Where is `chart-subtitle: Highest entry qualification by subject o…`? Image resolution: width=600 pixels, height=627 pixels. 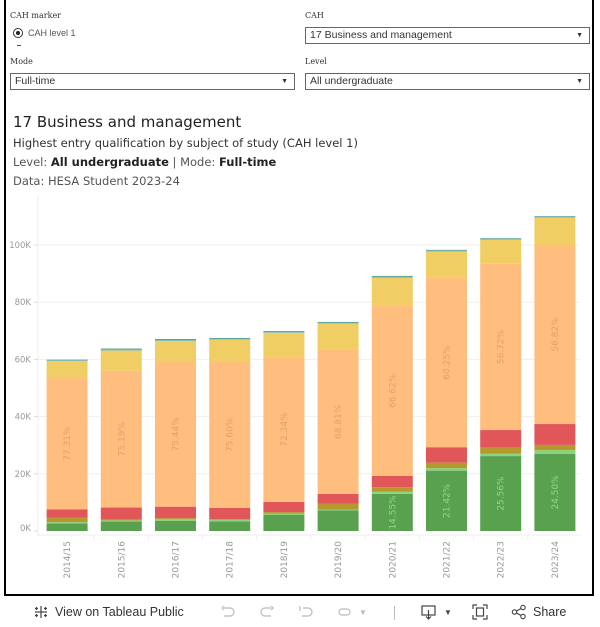
chart-subtitle: Highest entry qualification by subject o… is located at coordinates (185, 143).